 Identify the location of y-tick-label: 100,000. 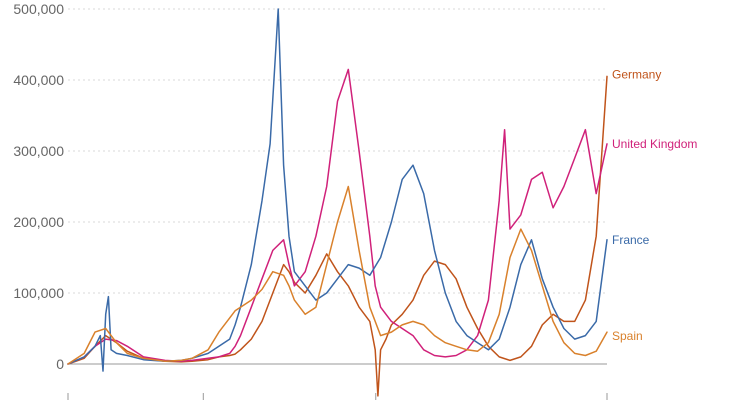
(38, 293).